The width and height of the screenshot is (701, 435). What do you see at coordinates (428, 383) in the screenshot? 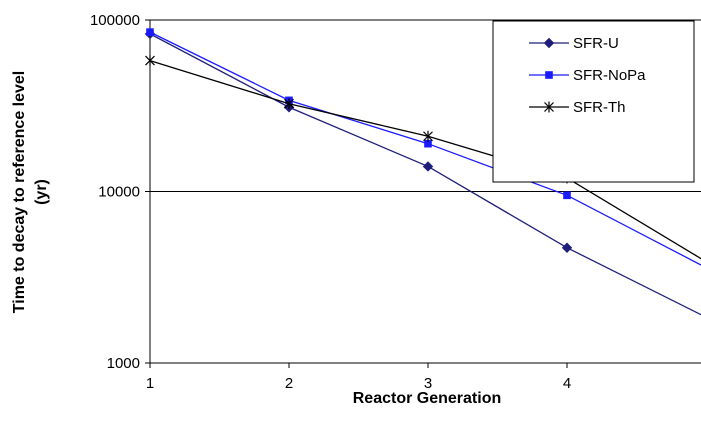
I see `x-tick-label: 3` at bounding box center [428, 383].